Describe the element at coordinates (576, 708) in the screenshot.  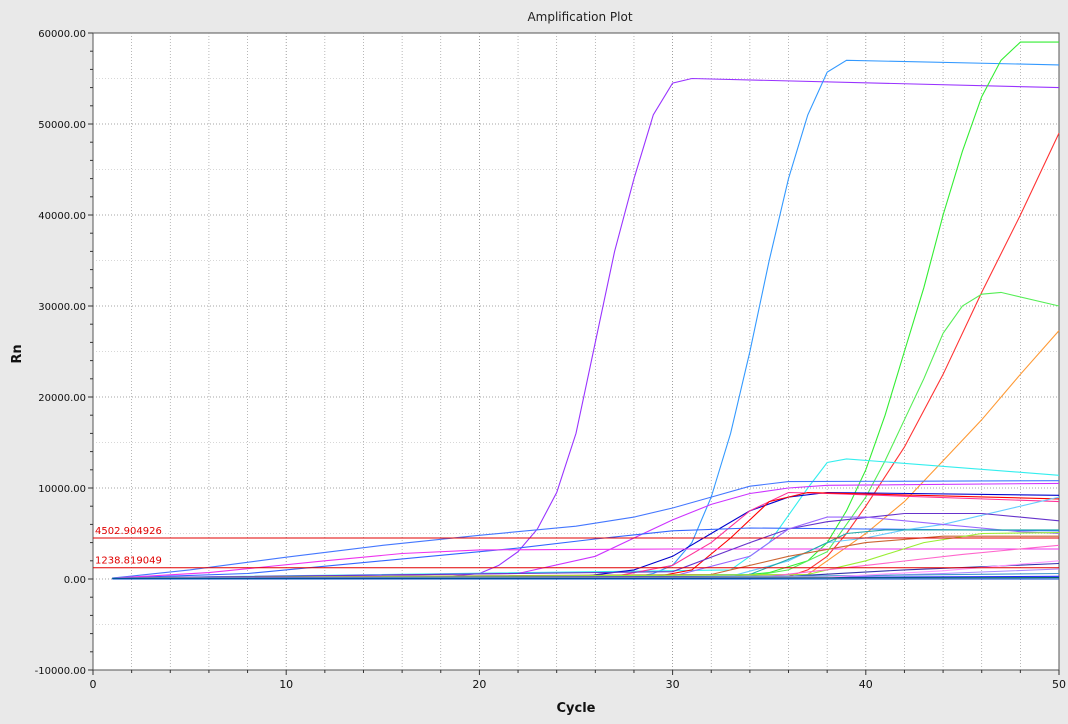
I see `x-axis-label: Cycle` at that location.